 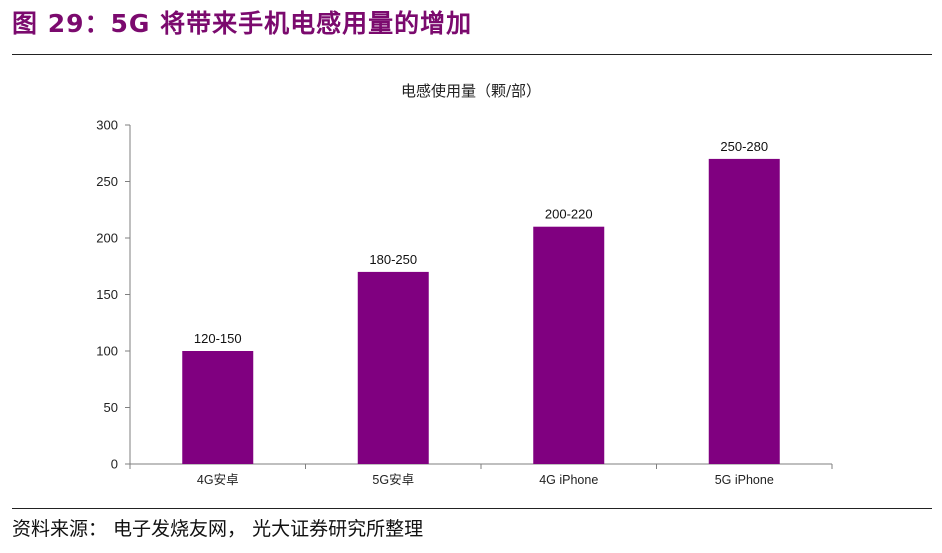 I want to click on figure-title: 图 29：5G 将带来手机电感用量的增加, so click(x=242, y=23).